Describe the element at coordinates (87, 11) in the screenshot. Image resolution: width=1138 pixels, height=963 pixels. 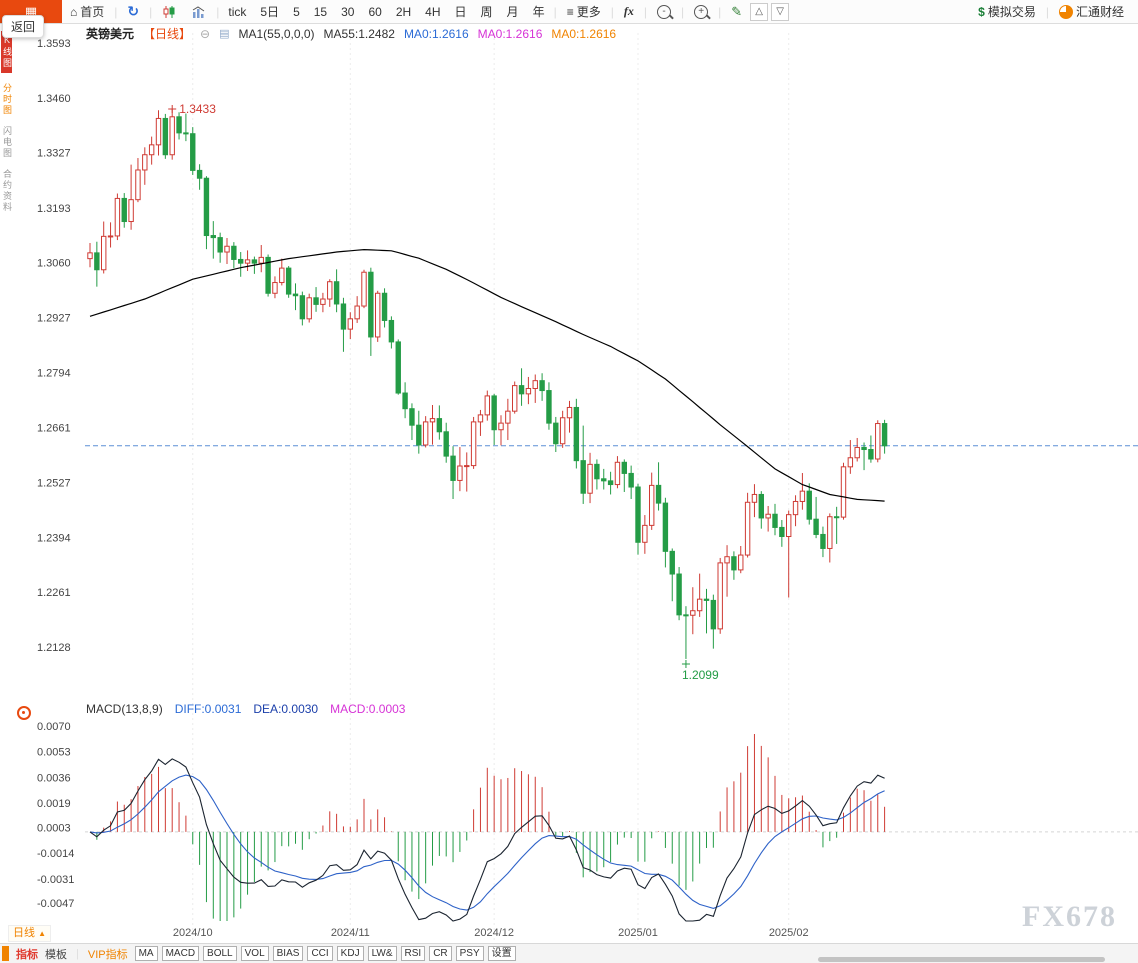
I see `home-button: ⌂ 首页` at that location.